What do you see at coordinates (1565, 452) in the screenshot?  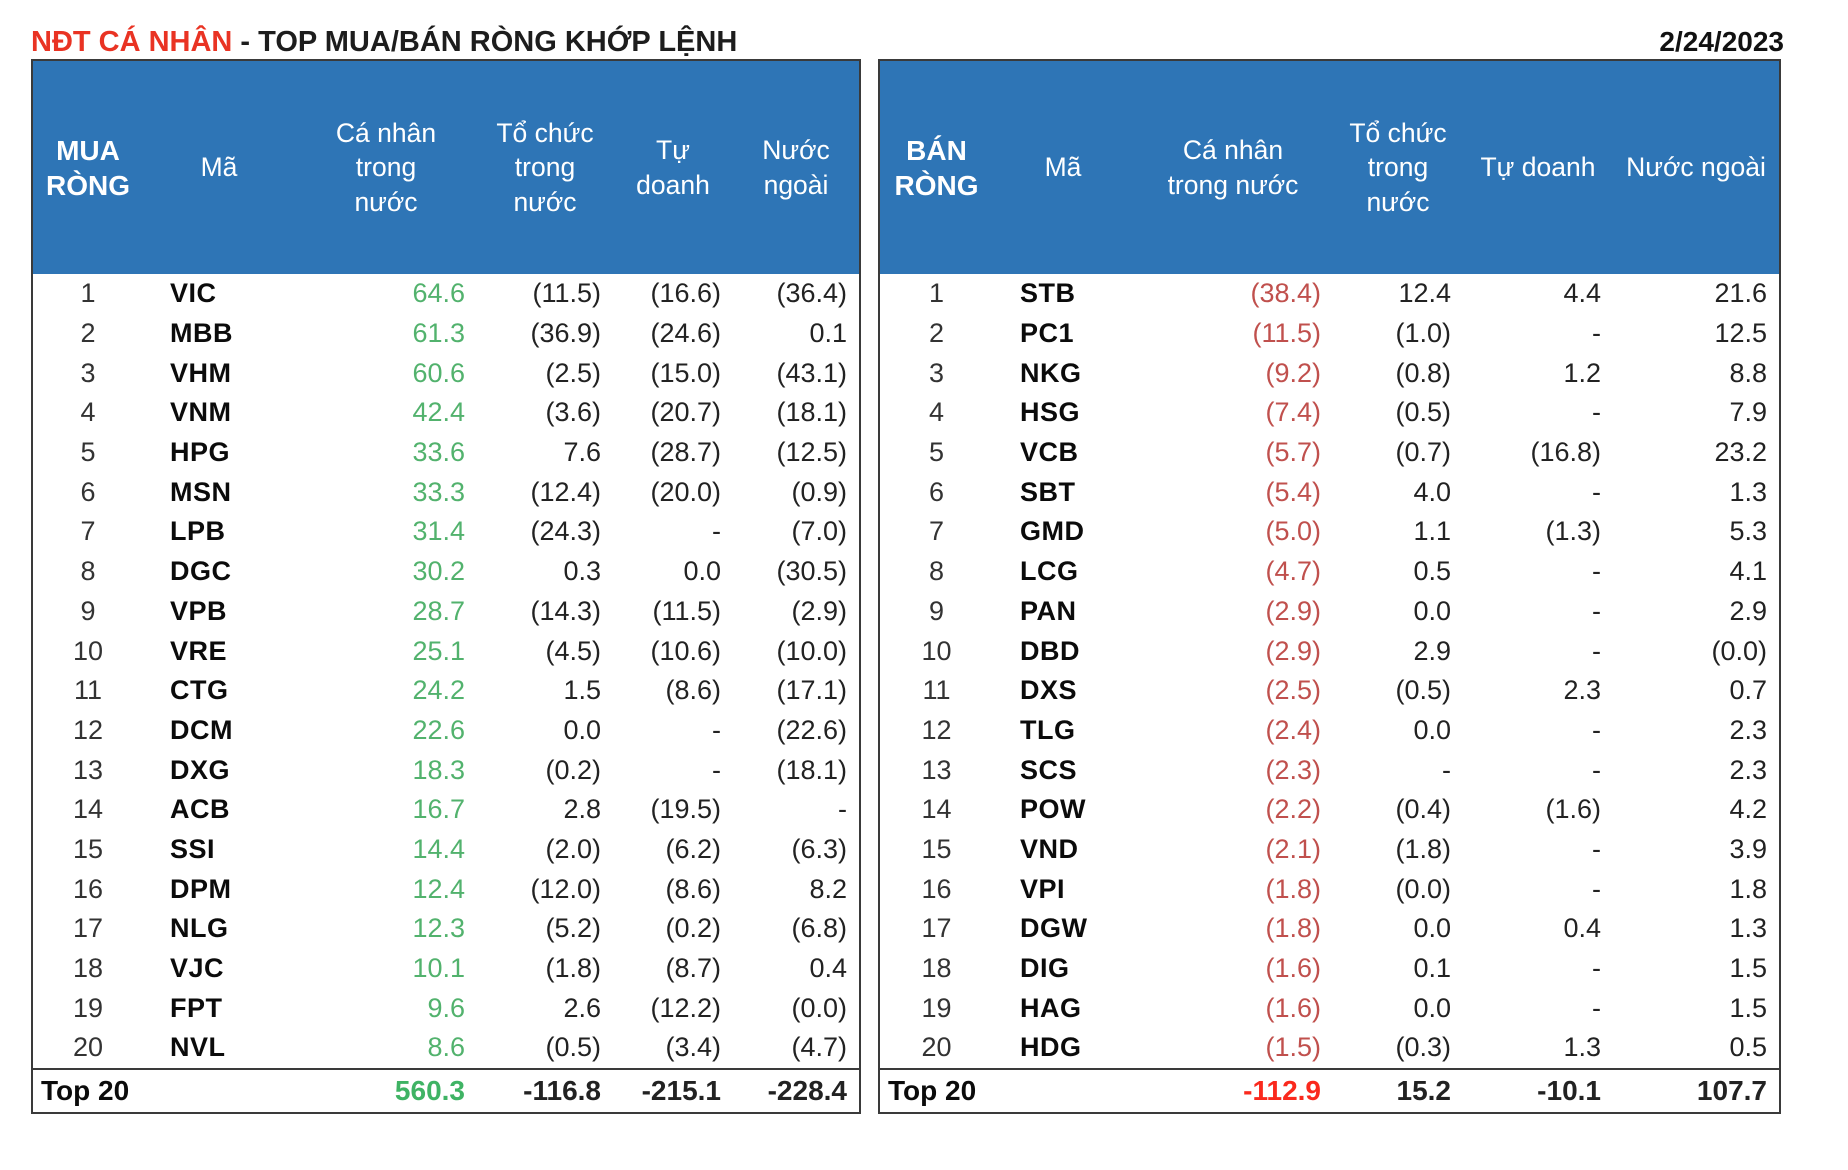 I see `proprietary-net-cell: (16.8)` at bounding box center [1565, 452].